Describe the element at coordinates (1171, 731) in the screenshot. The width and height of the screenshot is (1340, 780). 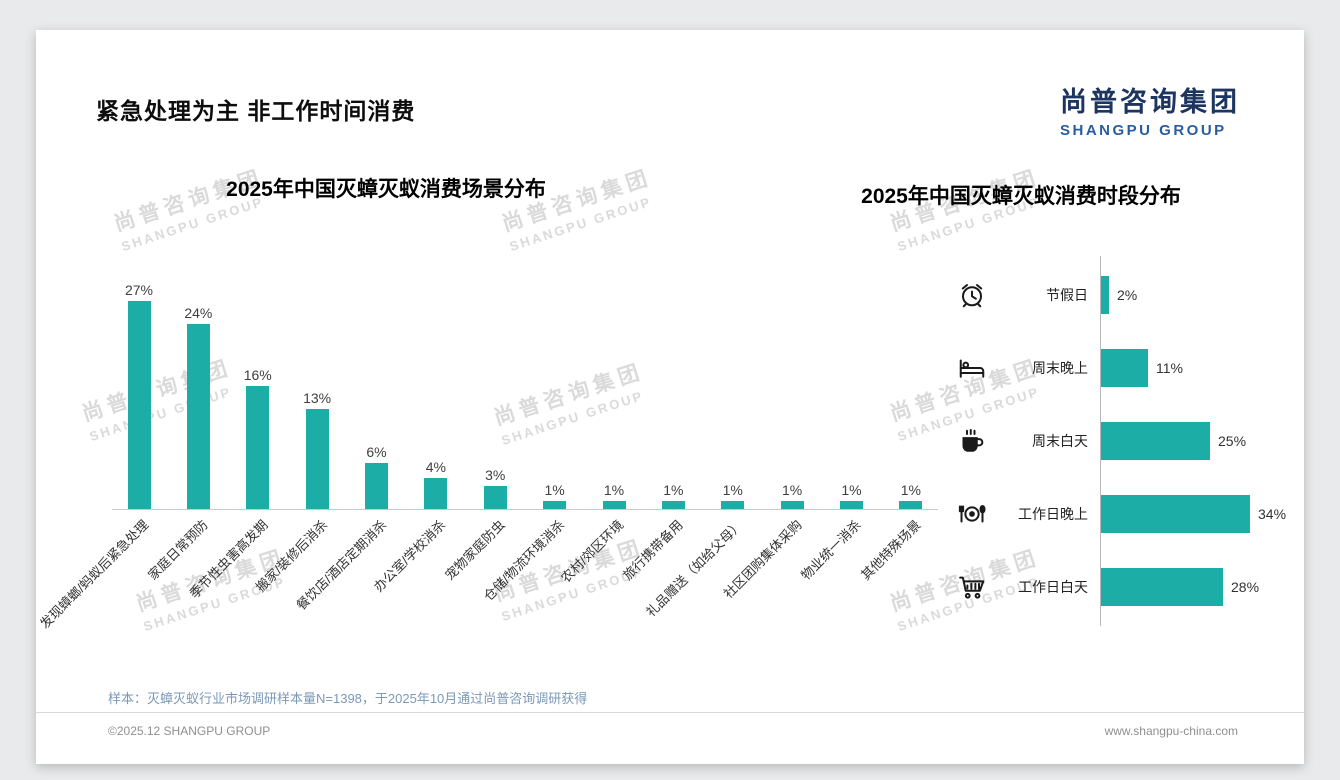
I see `footer-website: www.shangpu-china.com` at that location.